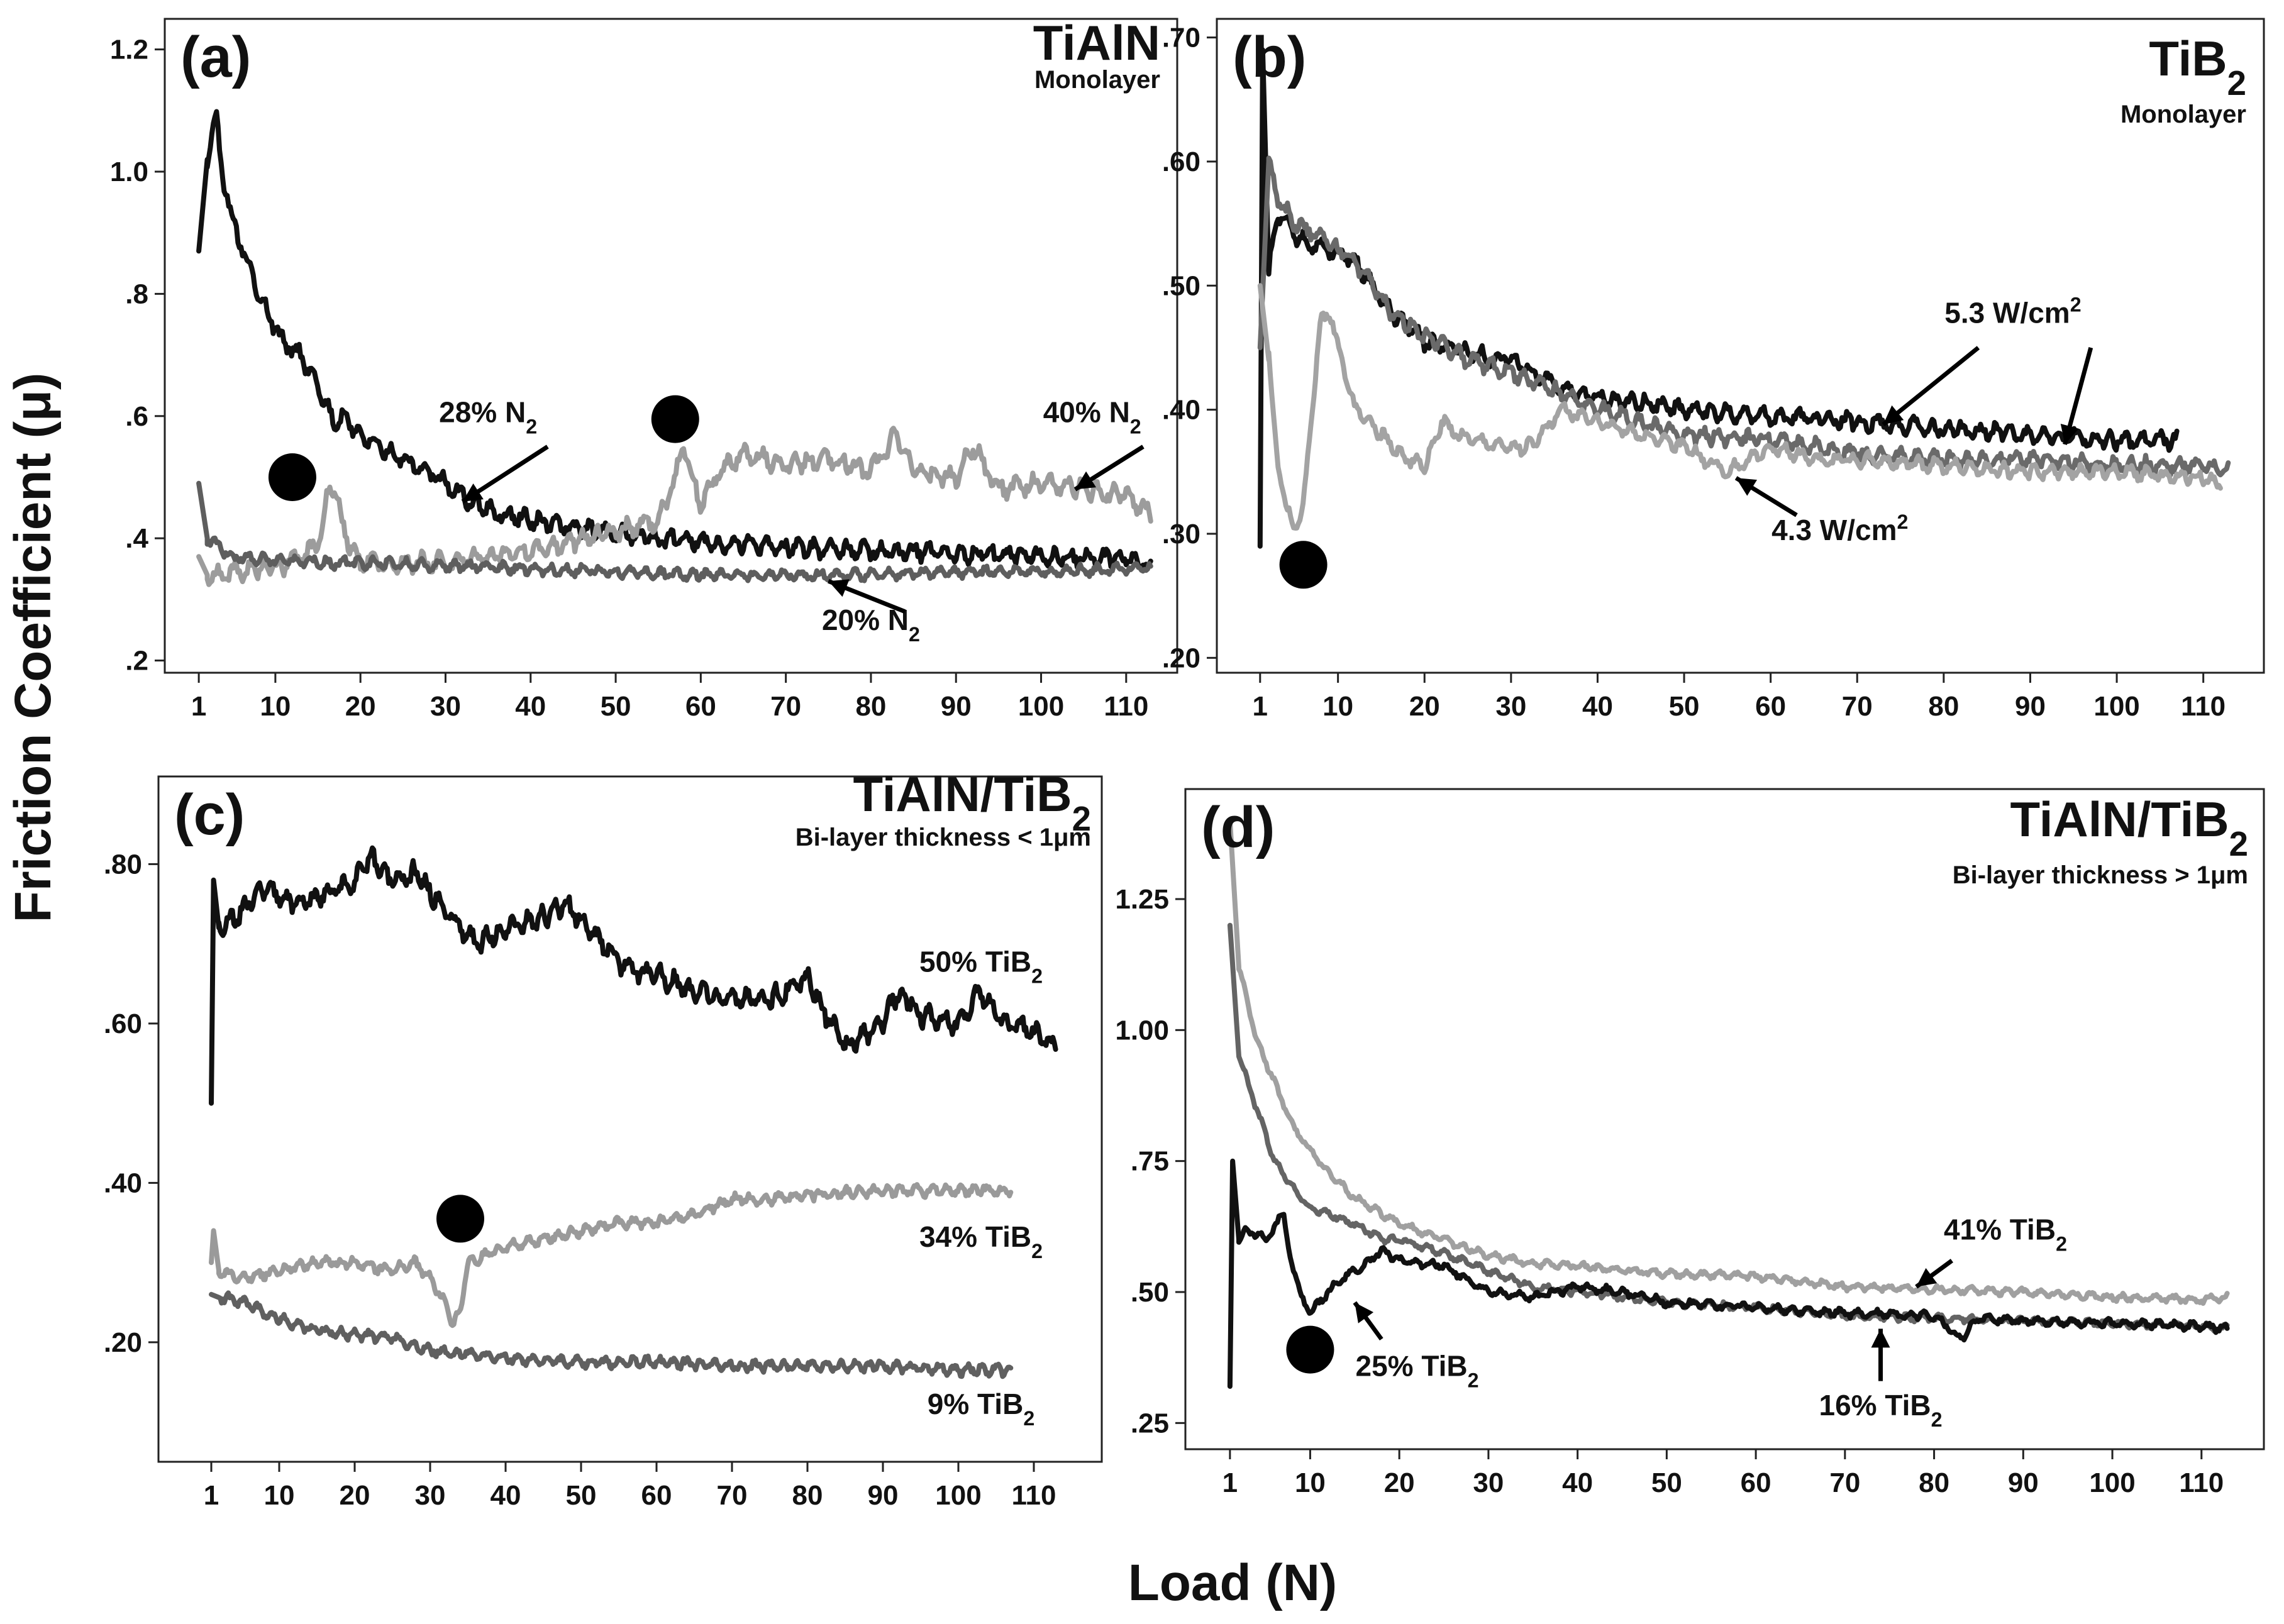 This screenshot has width=2284, height=1624. What do you see at coordinates (981, 967) in the screenshot?
I see `series-label: 50% TiB2` at bounding box center [981, 967].